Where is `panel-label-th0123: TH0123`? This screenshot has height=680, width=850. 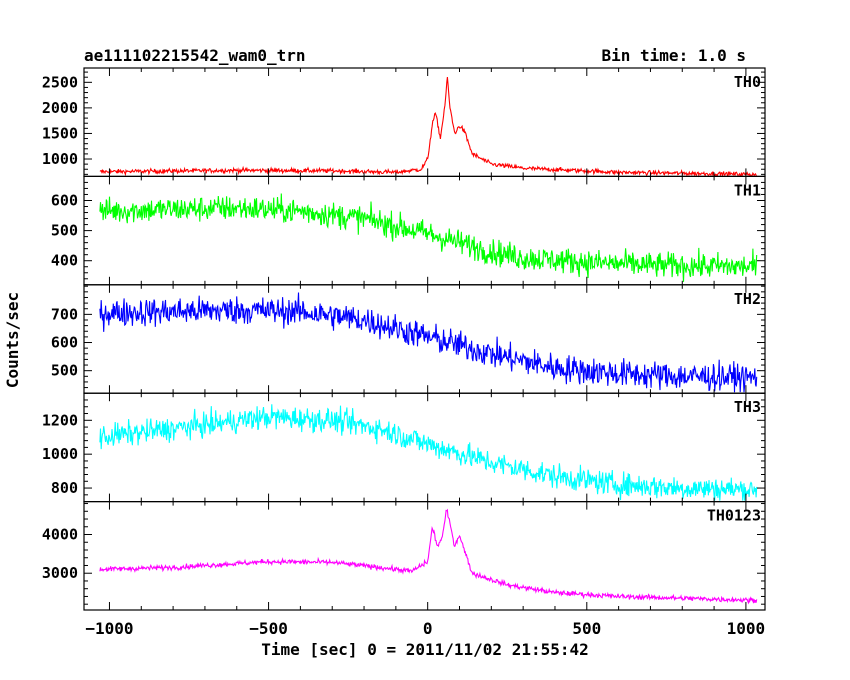 panel-label-th0123: TH0123 is located at coordinates (734, 516).